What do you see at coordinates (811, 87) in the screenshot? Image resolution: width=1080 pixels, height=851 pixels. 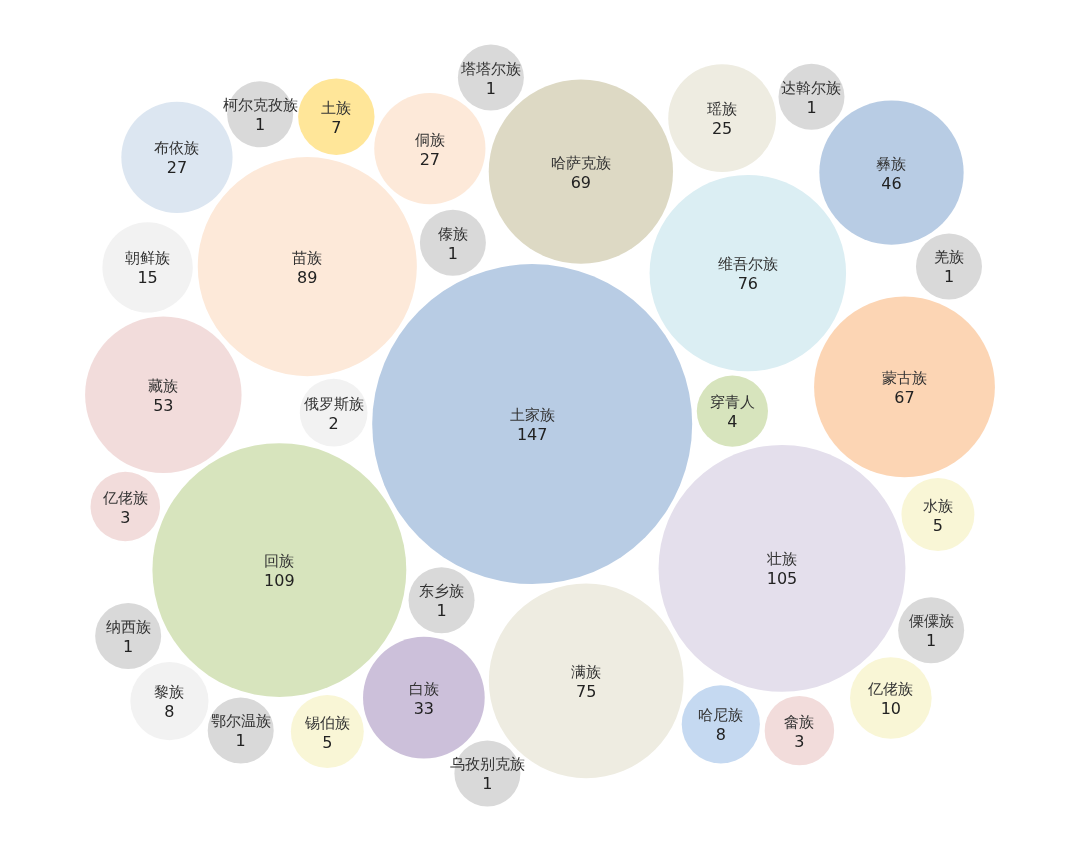 I see `category-label: 达斡尔族` at bounding box center [811, 87].